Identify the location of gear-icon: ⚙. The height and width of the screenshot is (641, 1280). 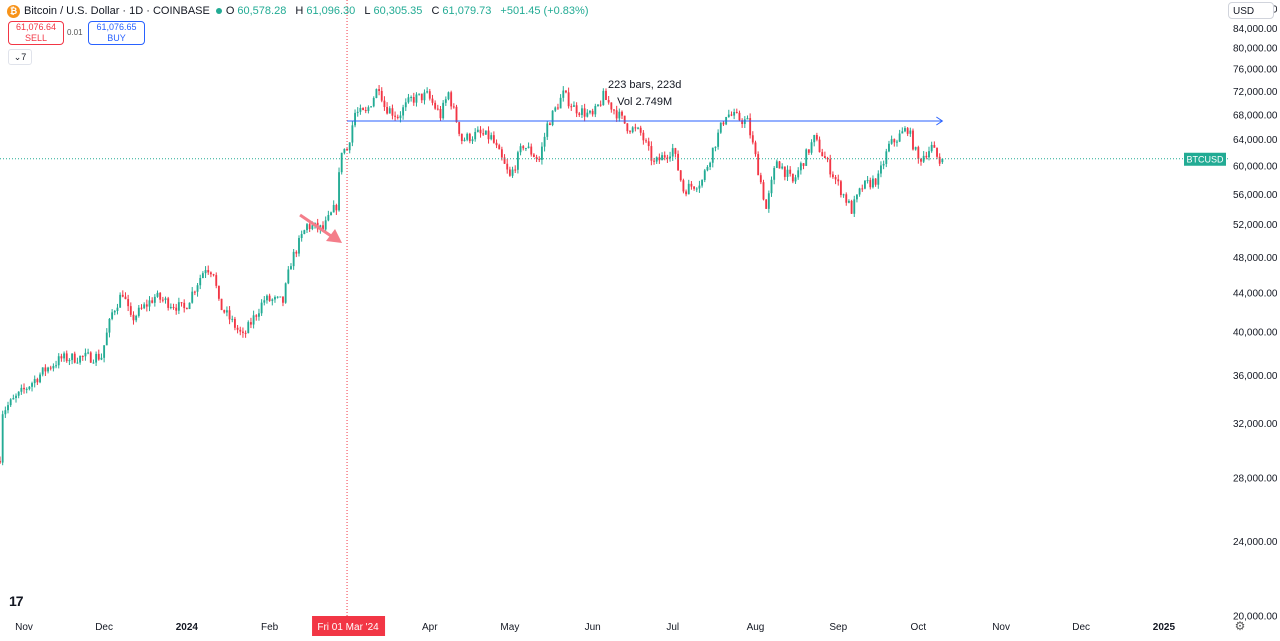
(1240, 626).